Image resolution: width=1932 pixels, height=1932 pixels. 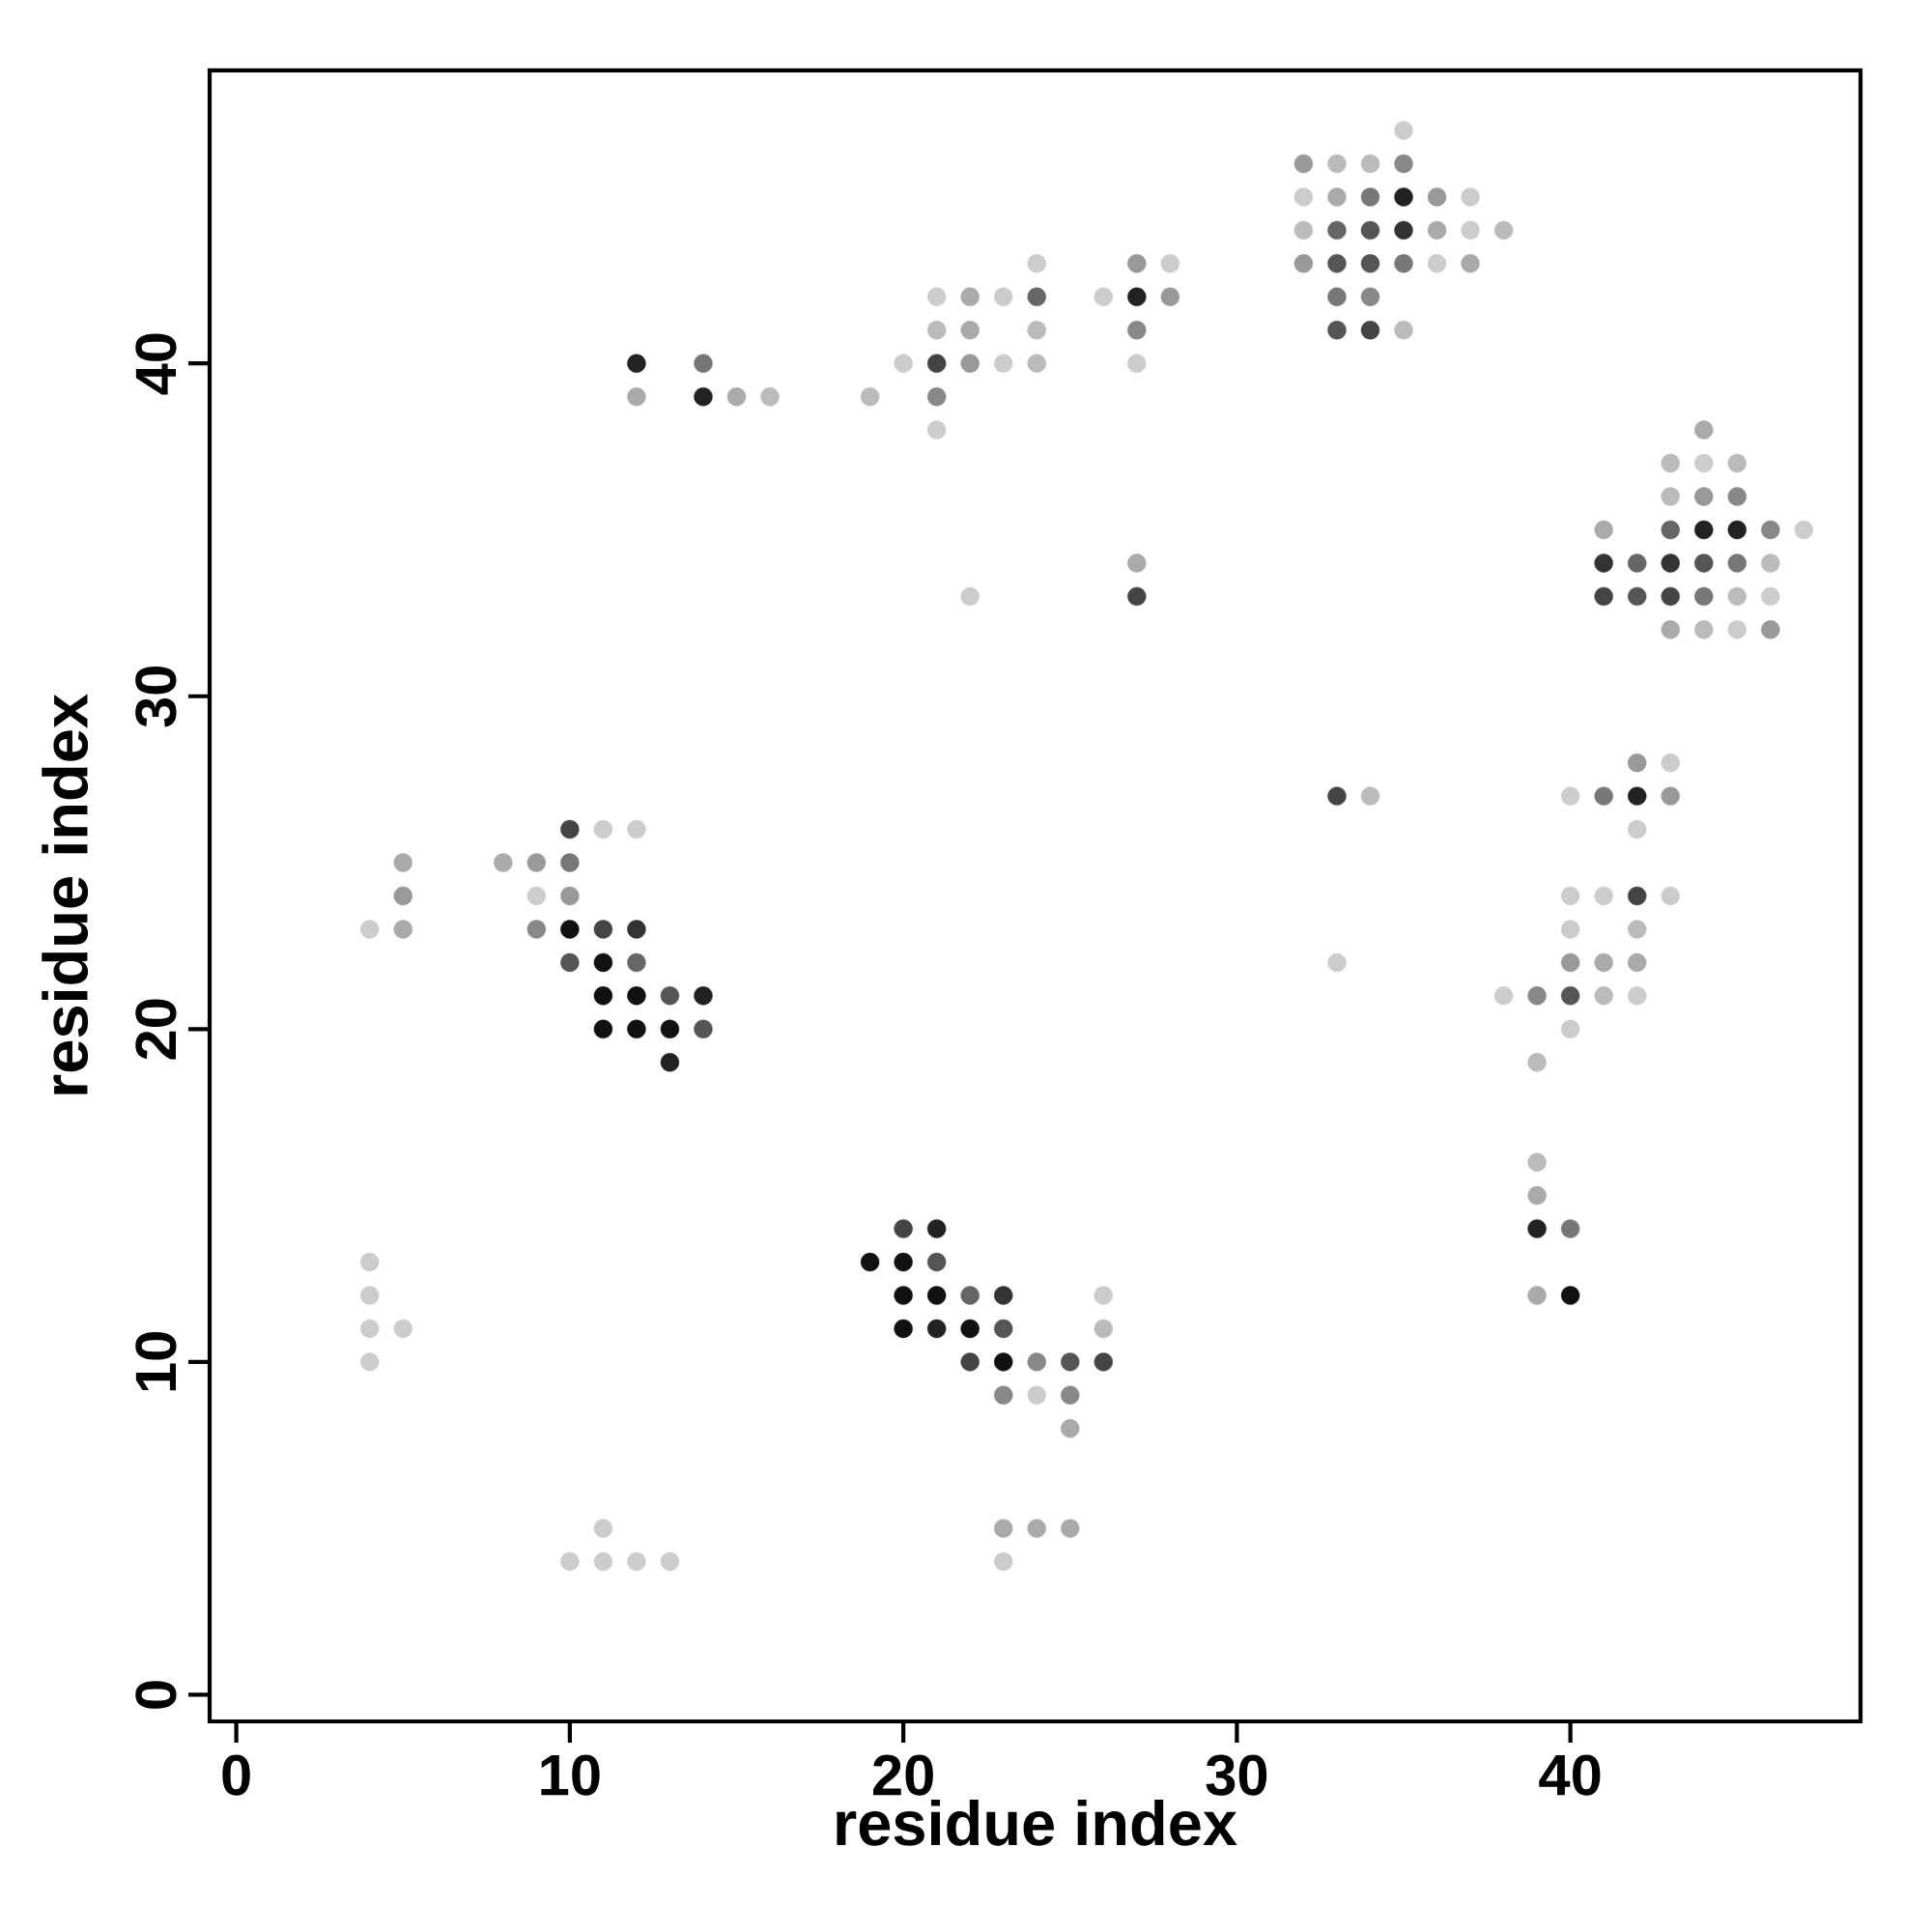 What do you see at coordinates (156, 1695) in the screenshot?
I see `y-tick-label: 0` at bounding box center [156, 1695].